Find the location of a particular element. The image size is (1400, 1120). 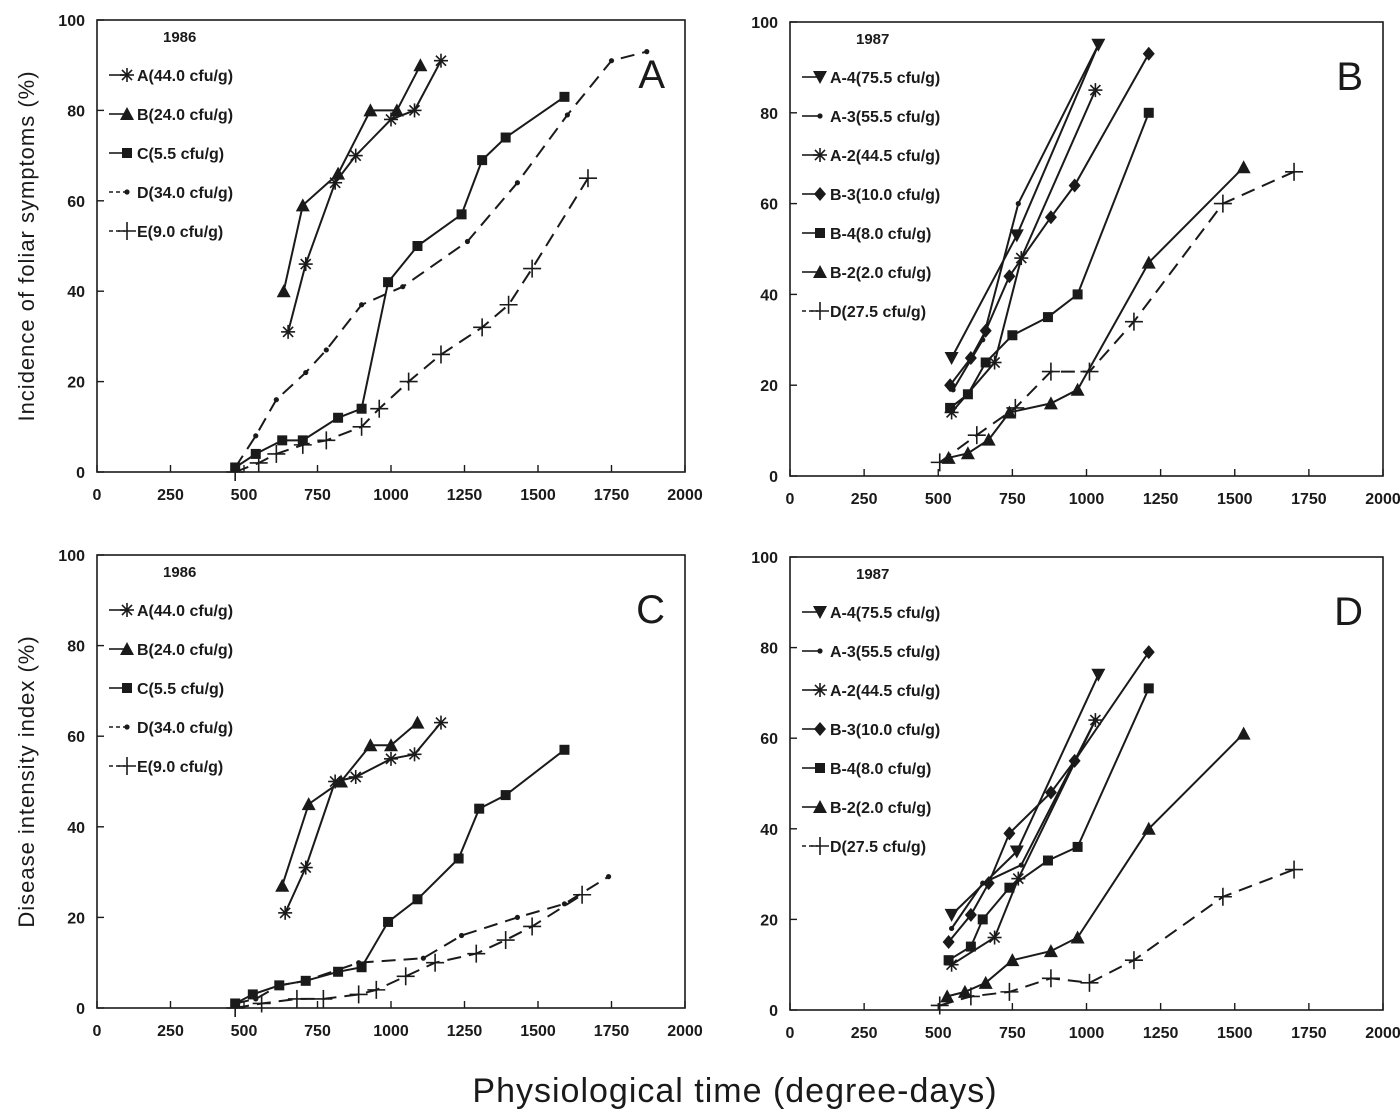

panel-a-legend-label: D(34.0 cfu/g) is located at coordinates (185, 193).